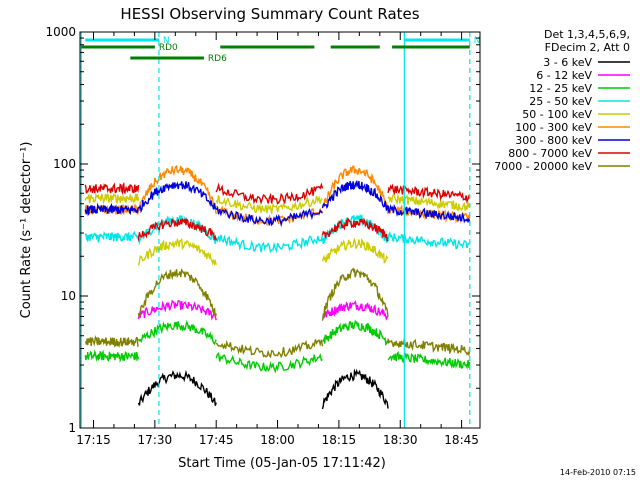 This screenshot has width=640, height=480. I want to click on y-tick-label-0: 1, so click(72, 428).